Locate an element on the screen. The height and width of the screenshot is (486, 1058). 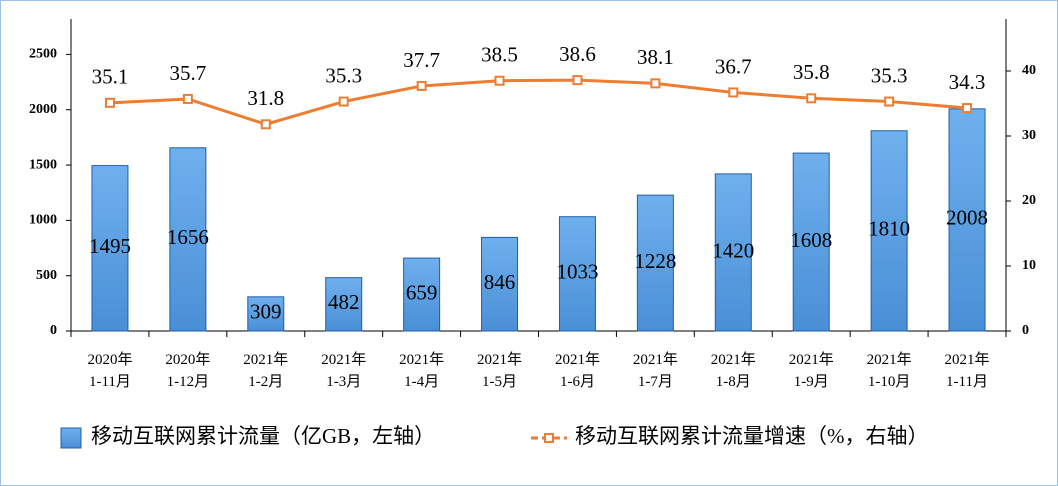
y2-tick-label: 10 is located at coordinates (1029, 265).